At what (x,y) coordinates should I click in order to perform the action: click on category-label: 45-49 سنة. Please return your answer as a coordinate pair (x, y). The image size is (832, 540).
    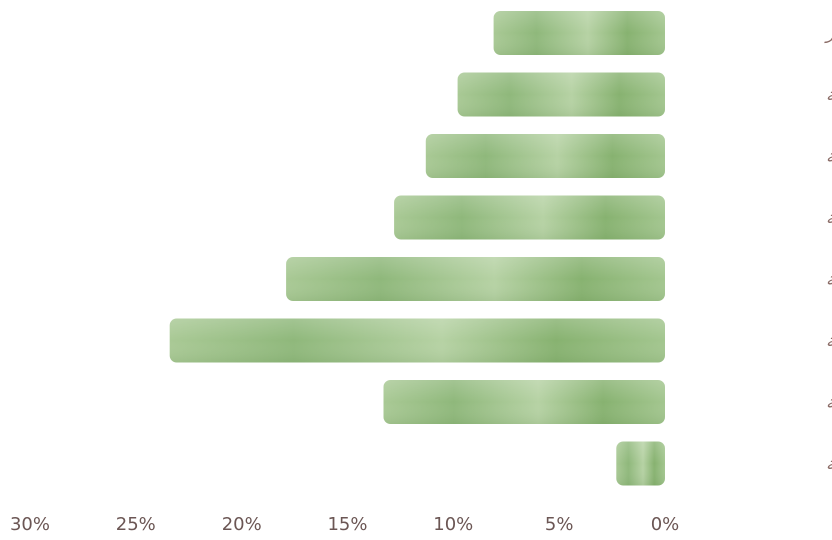
    Looking at the image, I should click on (829, 157).